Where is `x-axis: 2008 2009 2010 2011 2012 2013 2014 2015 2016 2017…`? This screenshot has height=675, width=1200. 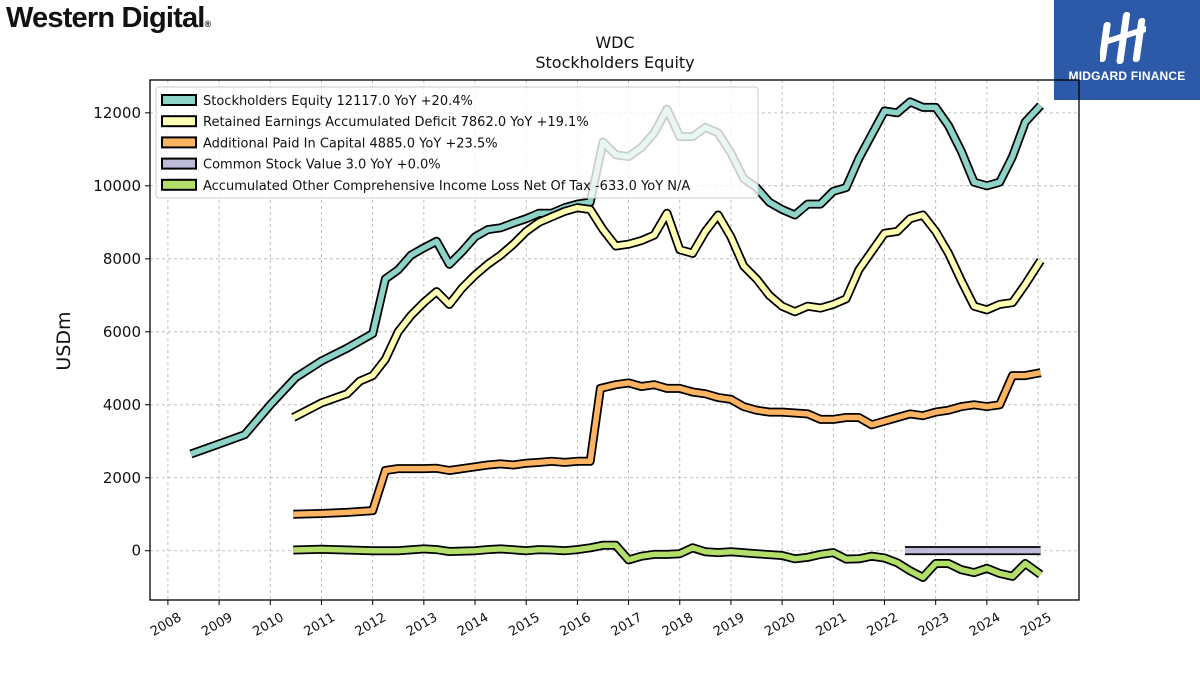
x-axis: 2008 2009 2010 2011 2012 2013 2014 2015 2016 2017… is located at coordinates (601, 620).